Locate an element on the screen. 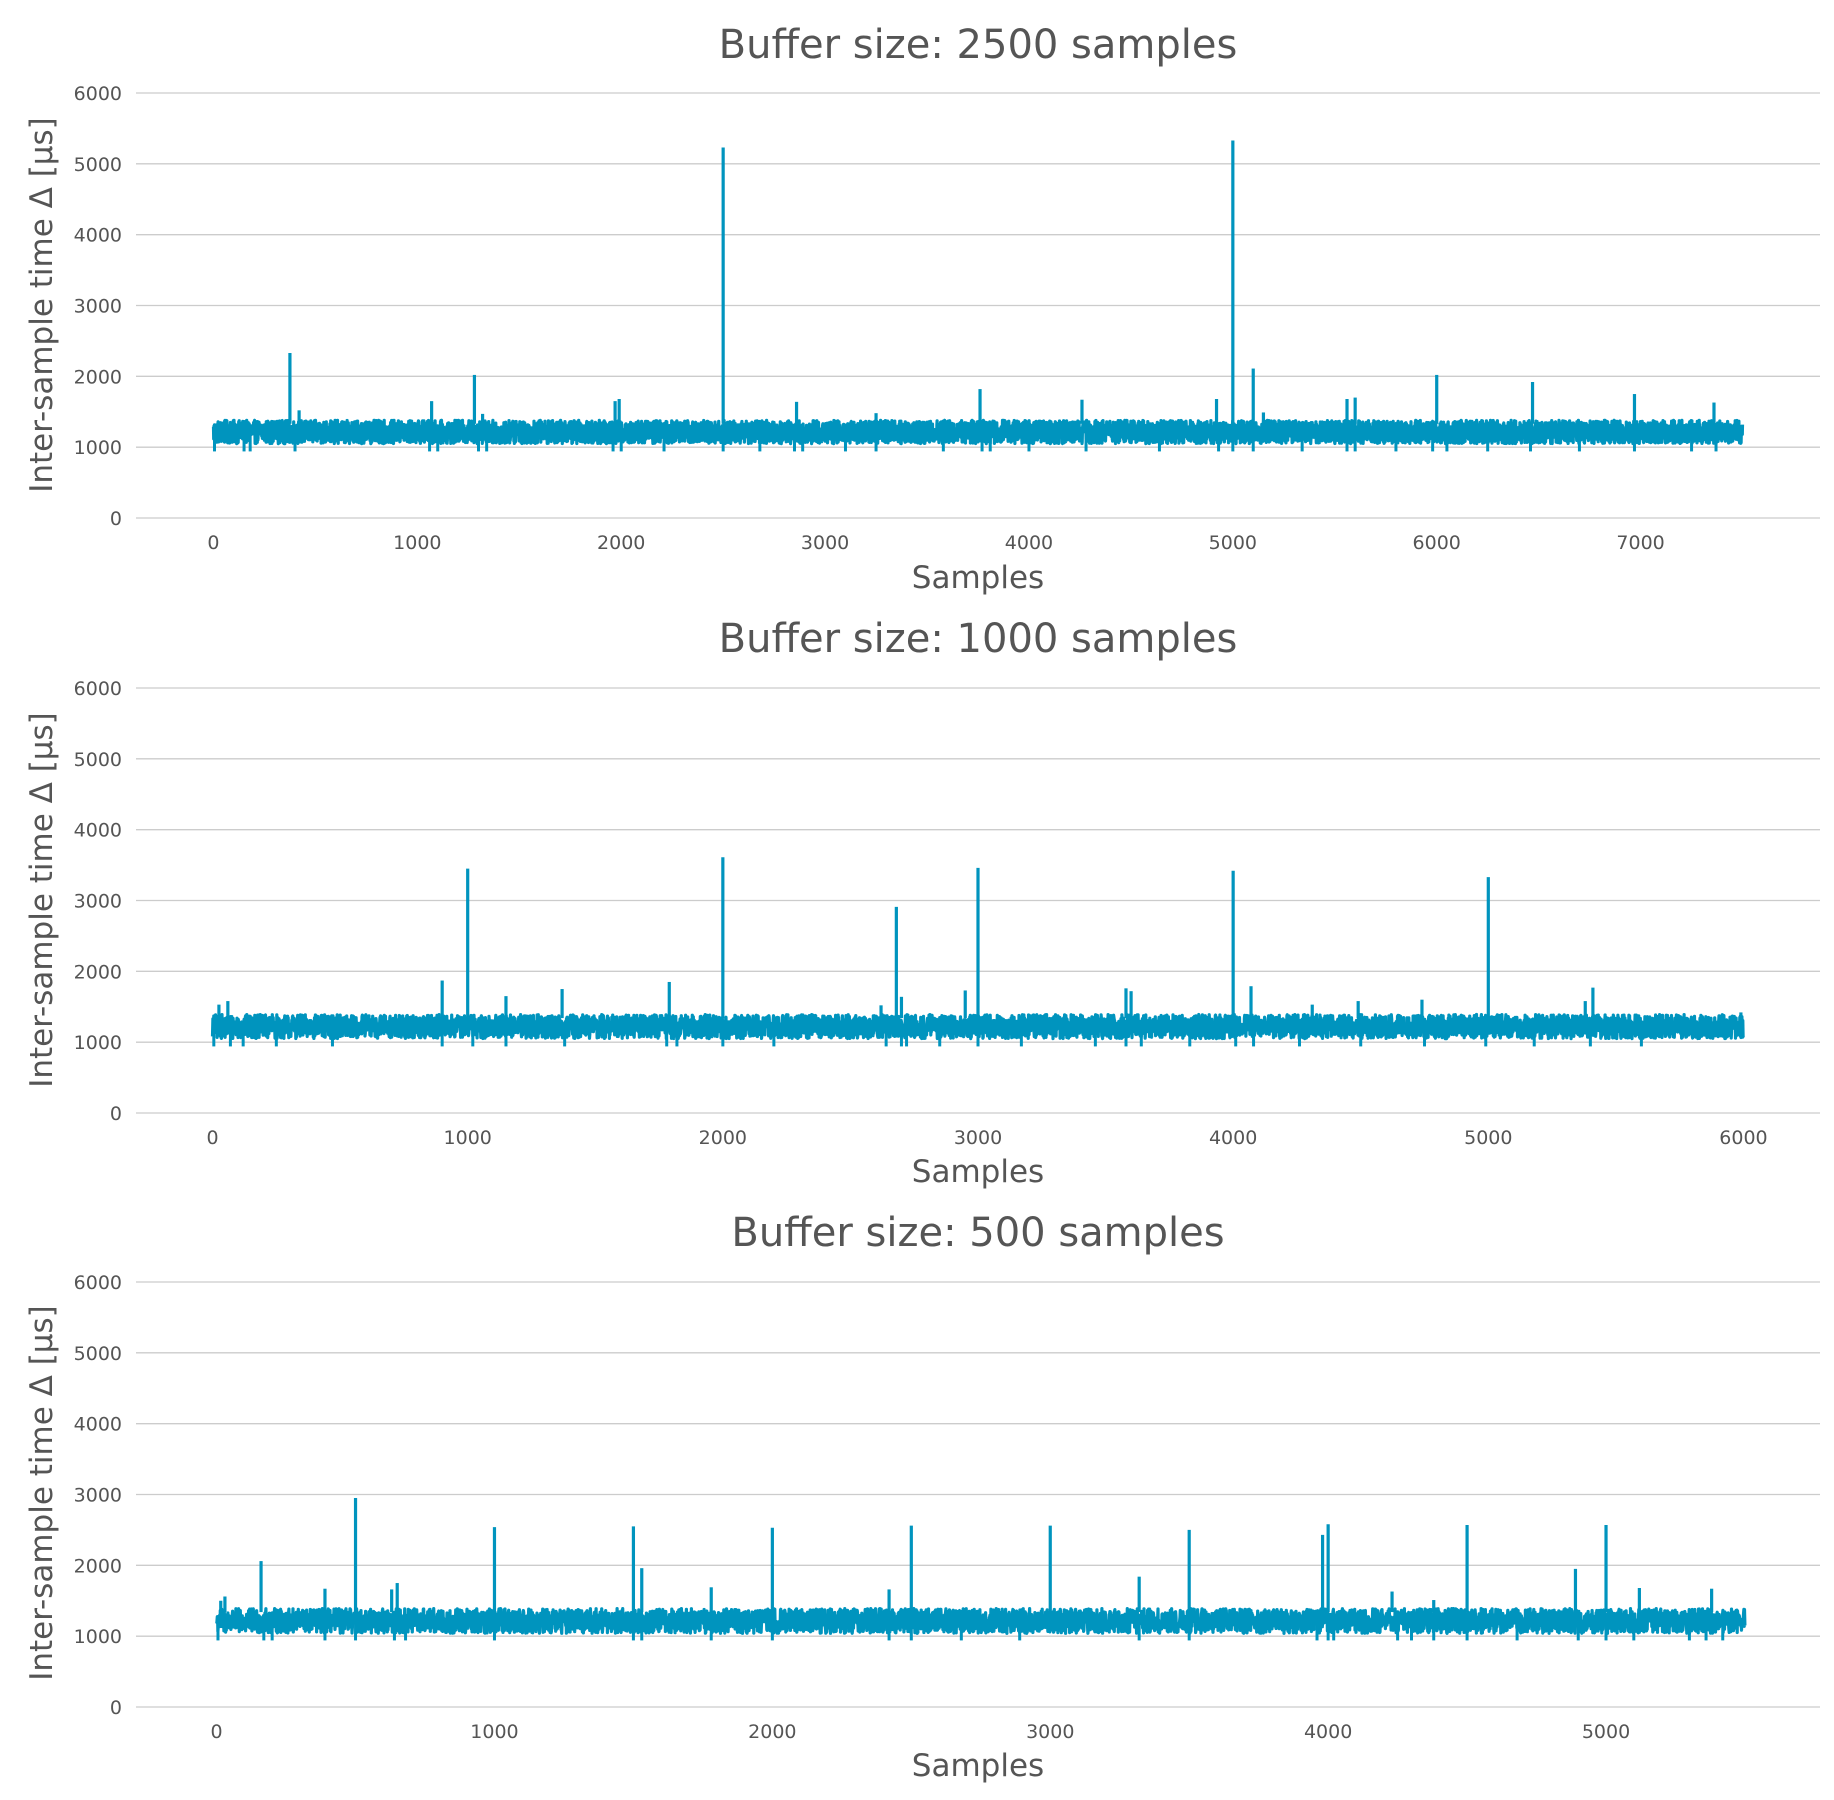 Image resolution: width=1834 pixels, height=1800 pixels. x-tick-label: 7000 is located at coordinates (1640, 543).